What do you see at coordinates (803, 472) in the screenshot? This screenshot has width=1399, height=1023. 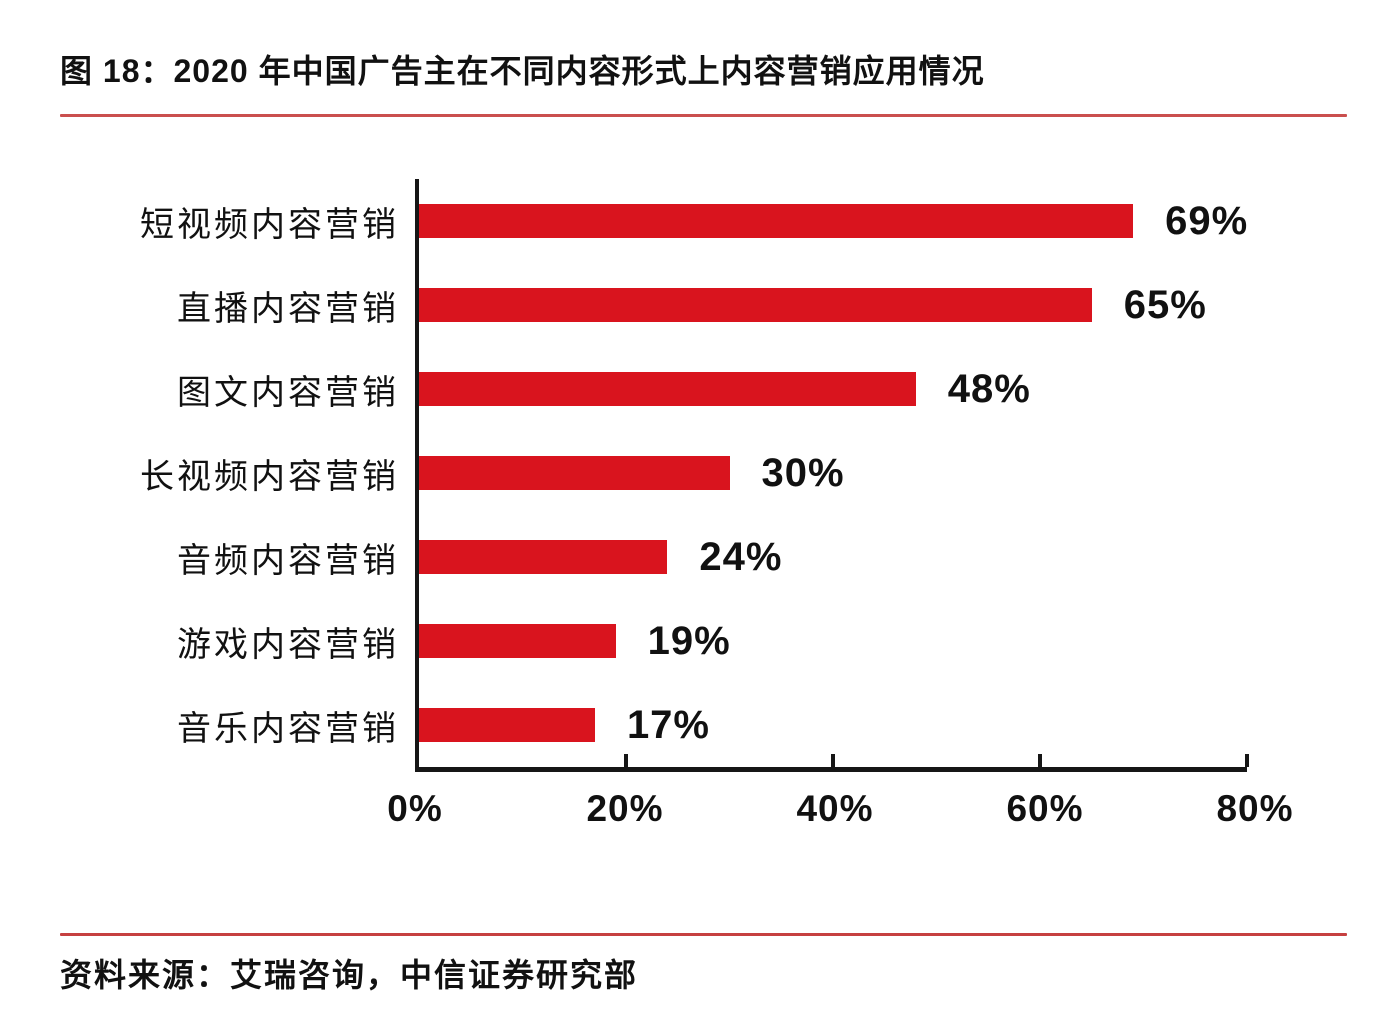 I see `value-label: 30%` at bounding box center [803, 472].